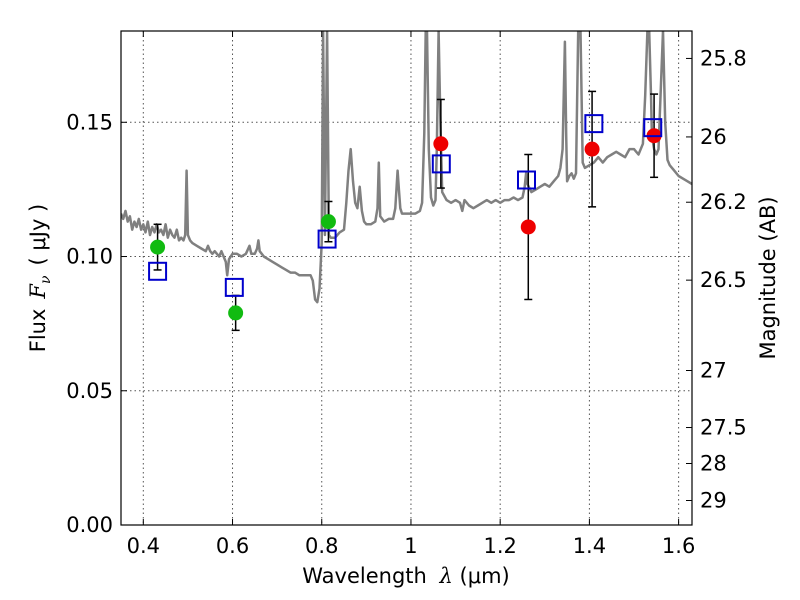 Image resolution: width=800 pixels, height=600 pixels. What do you see at coordinates (678, 546) in the screenshot?
I see `x-tick-label: 1.6` at bounding box center [678, 546].